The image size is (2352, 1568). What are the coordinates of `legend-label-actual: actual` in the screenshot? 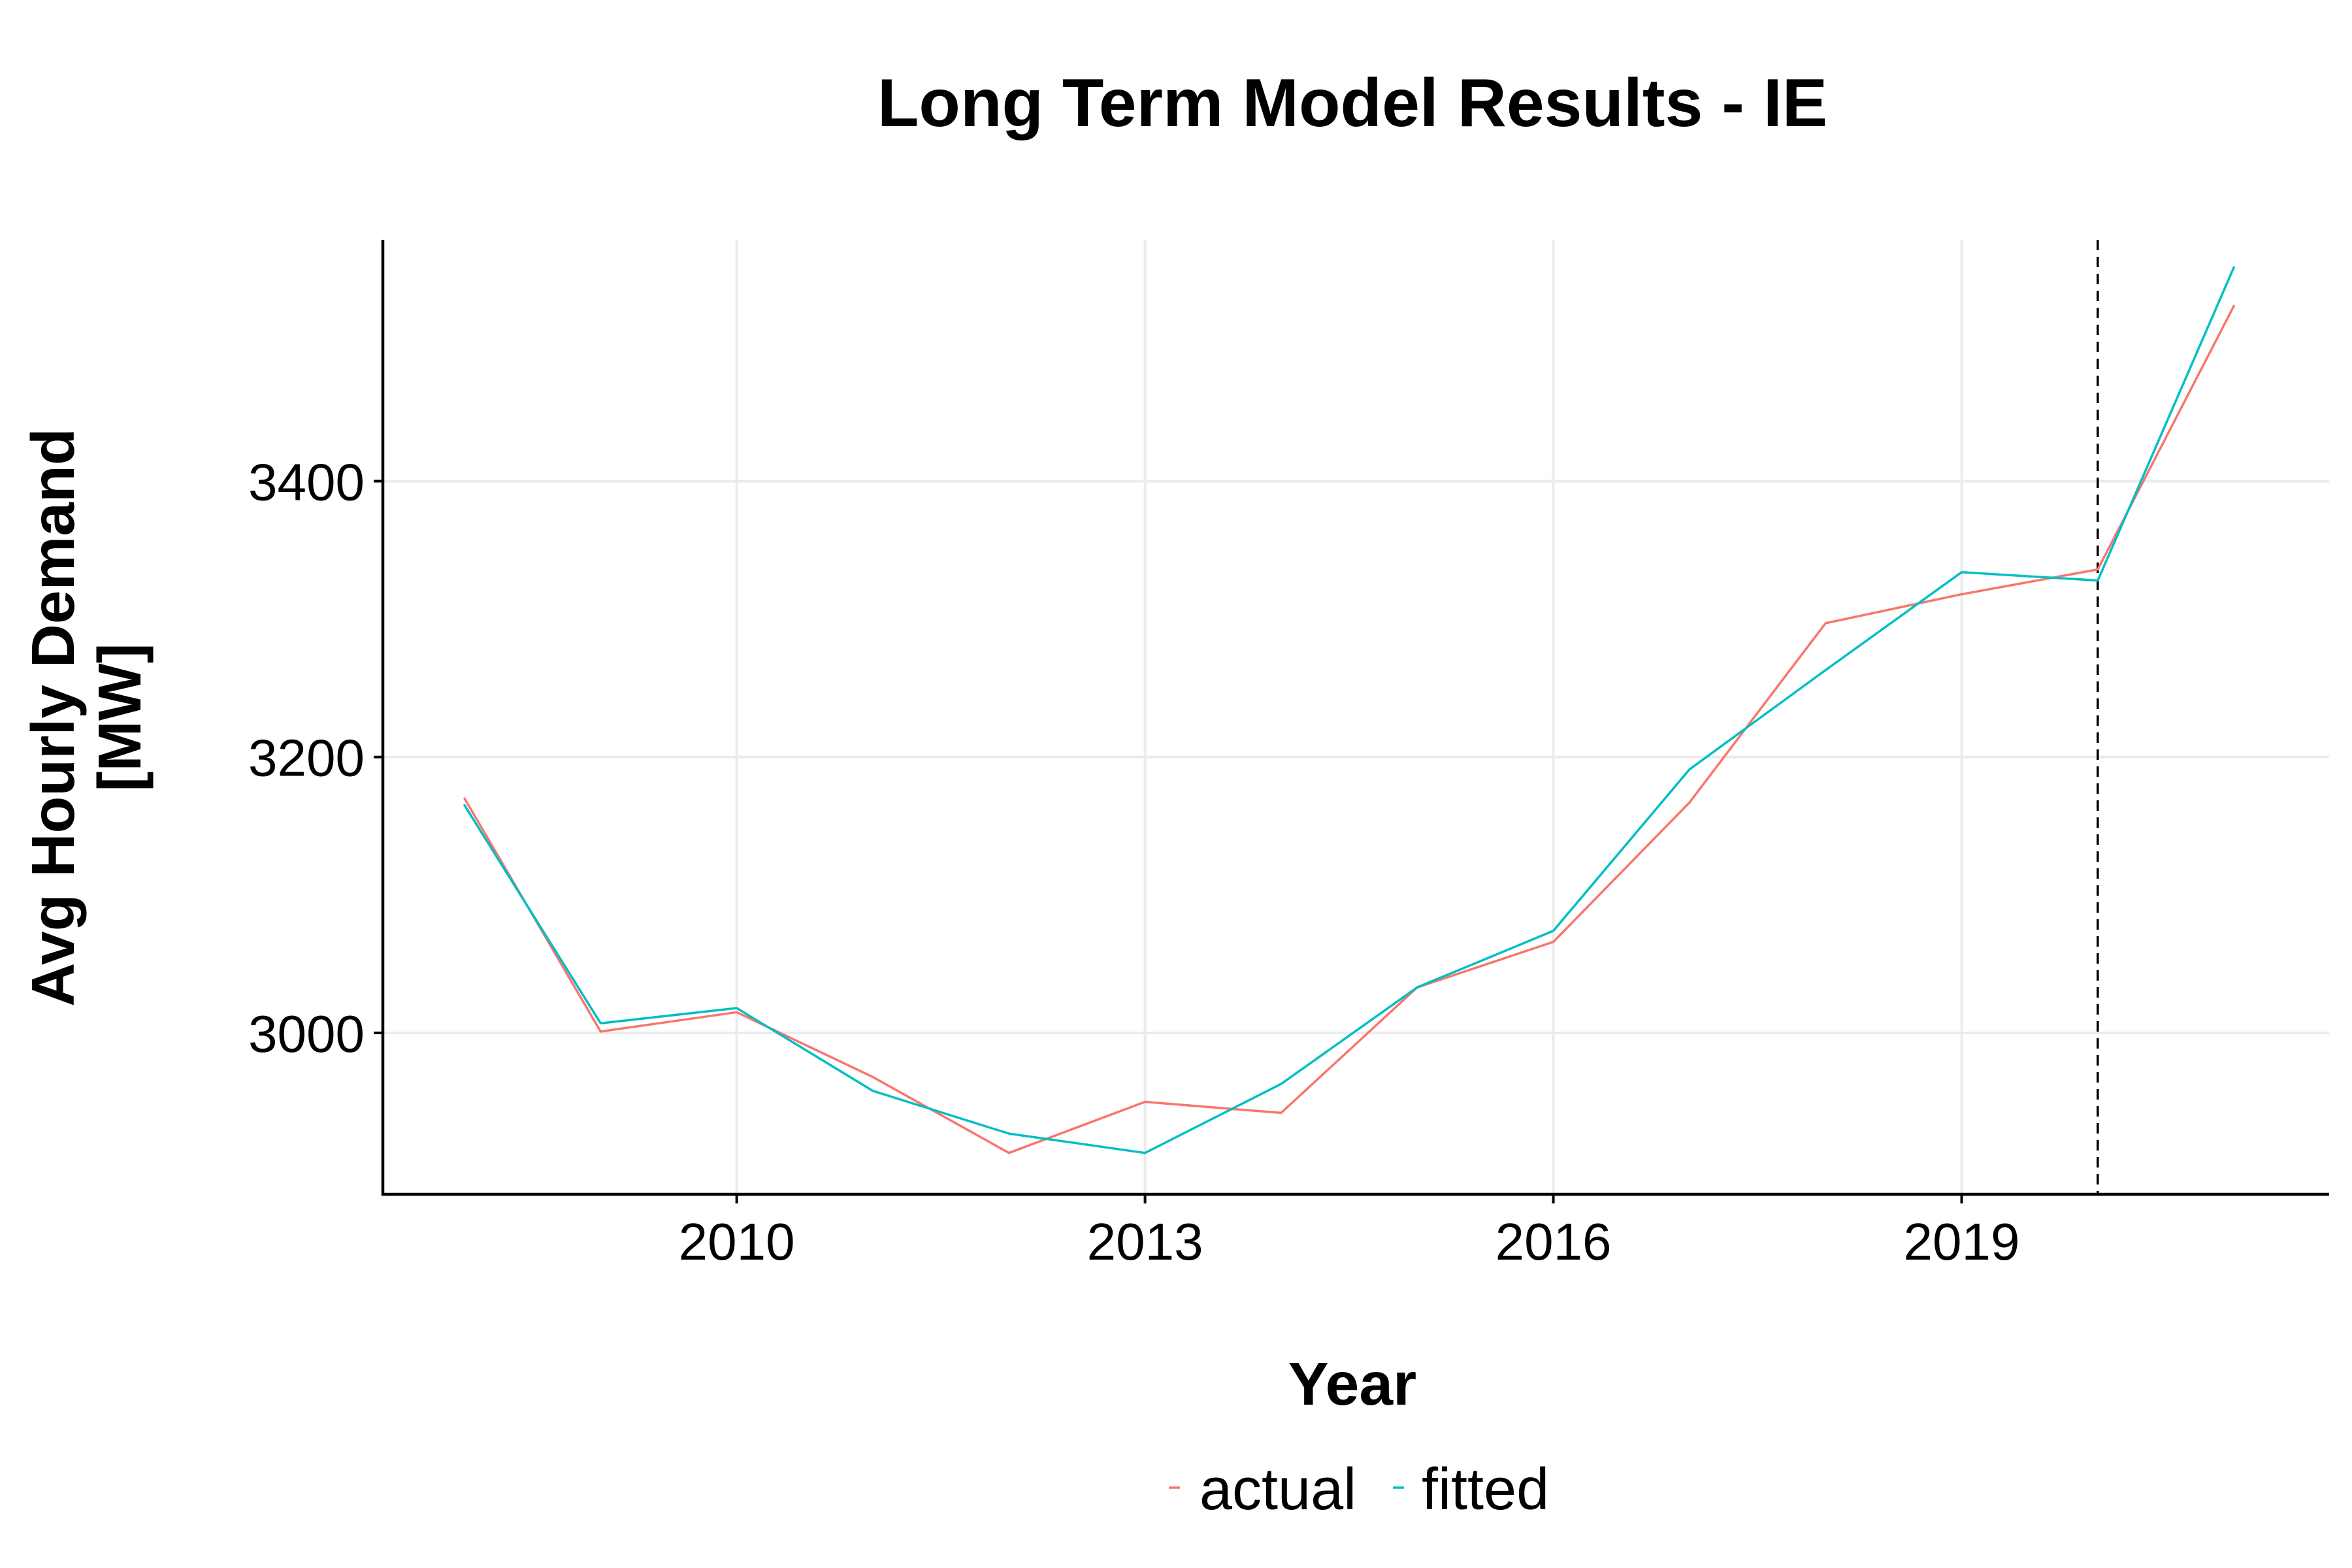 It's located at (1278, 1489).